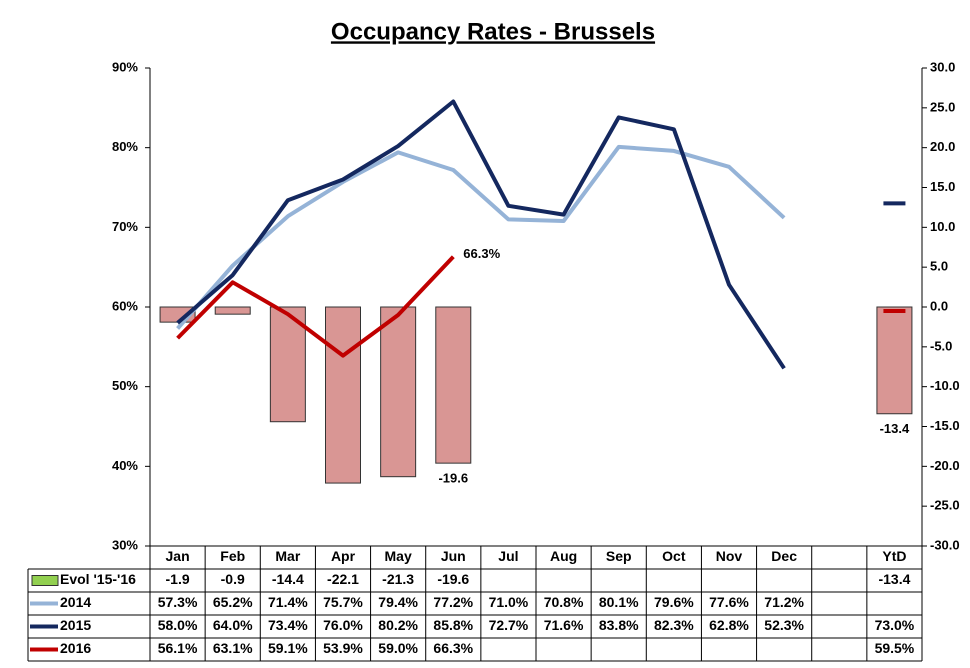  What do you see at coordinates (945, 385) in the screenshot?
I see `y2-tick-label: -10.0` at bounding box center [945, 385].